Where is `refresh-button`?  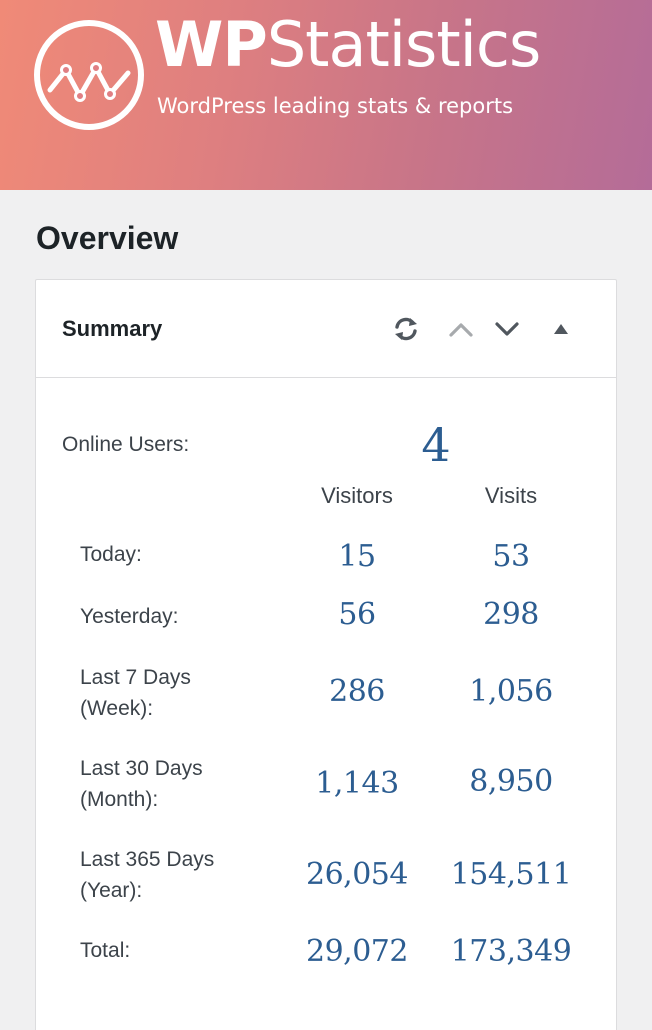
refresh-button is located at coordinates (406, 329).